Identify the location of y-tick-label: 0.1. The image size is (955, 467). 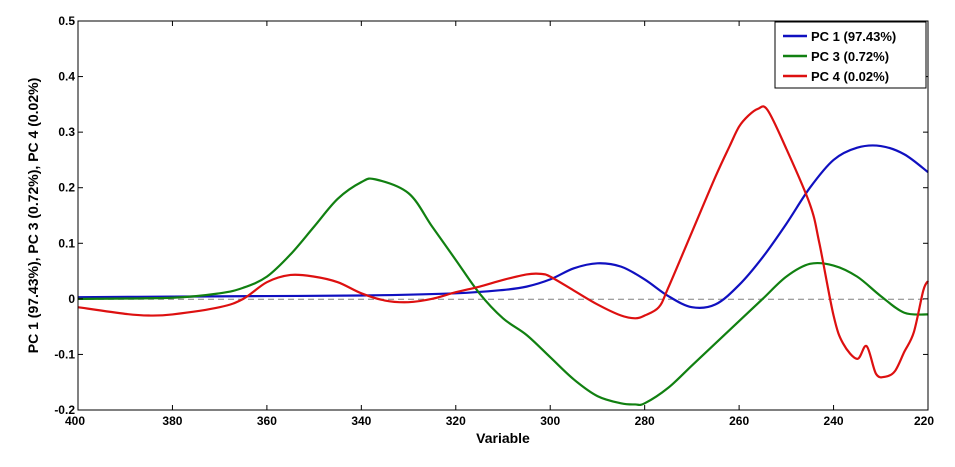
(66, 243).